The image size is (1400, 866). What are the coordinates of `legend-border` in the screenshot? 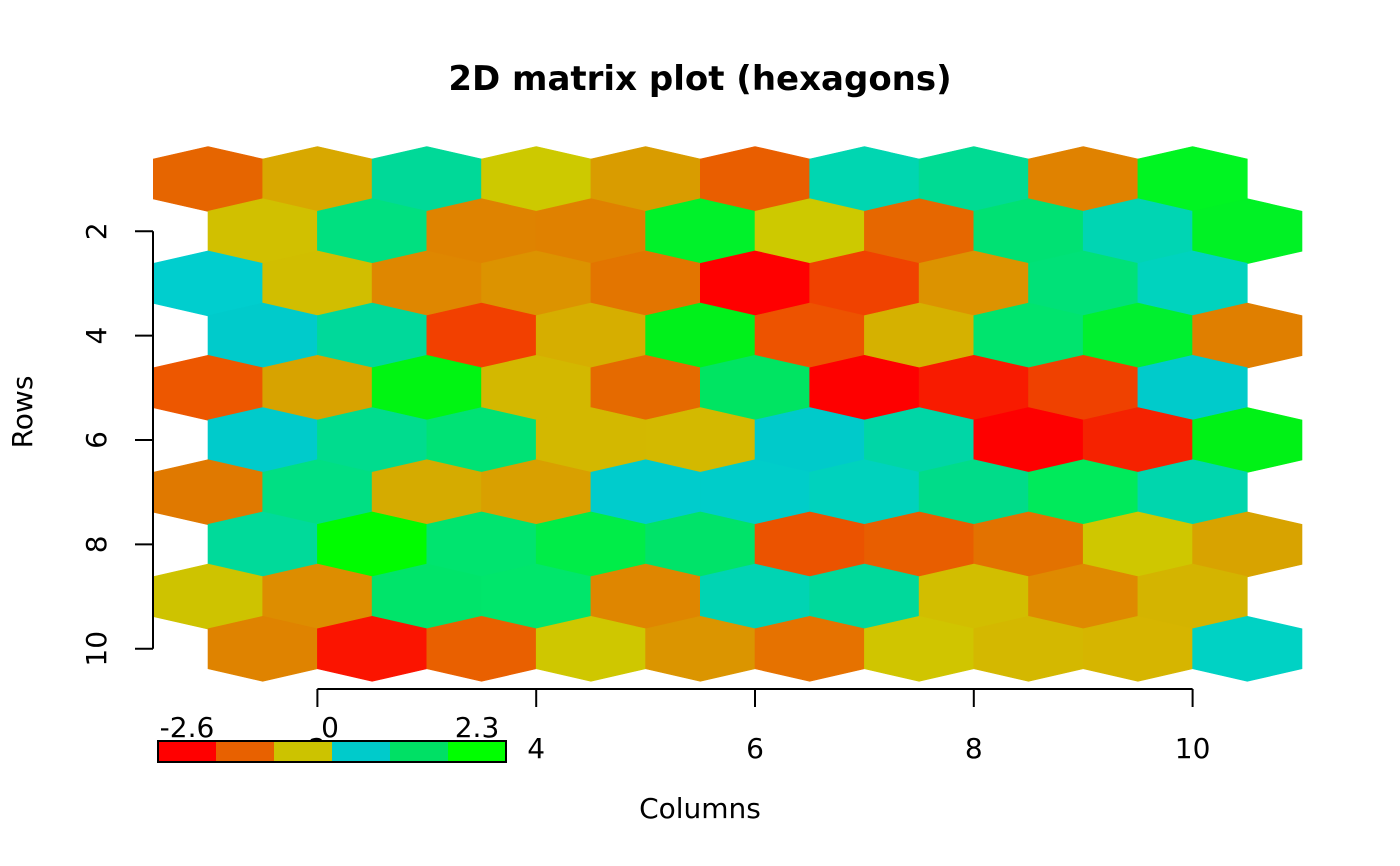 It's located at (332, 751).